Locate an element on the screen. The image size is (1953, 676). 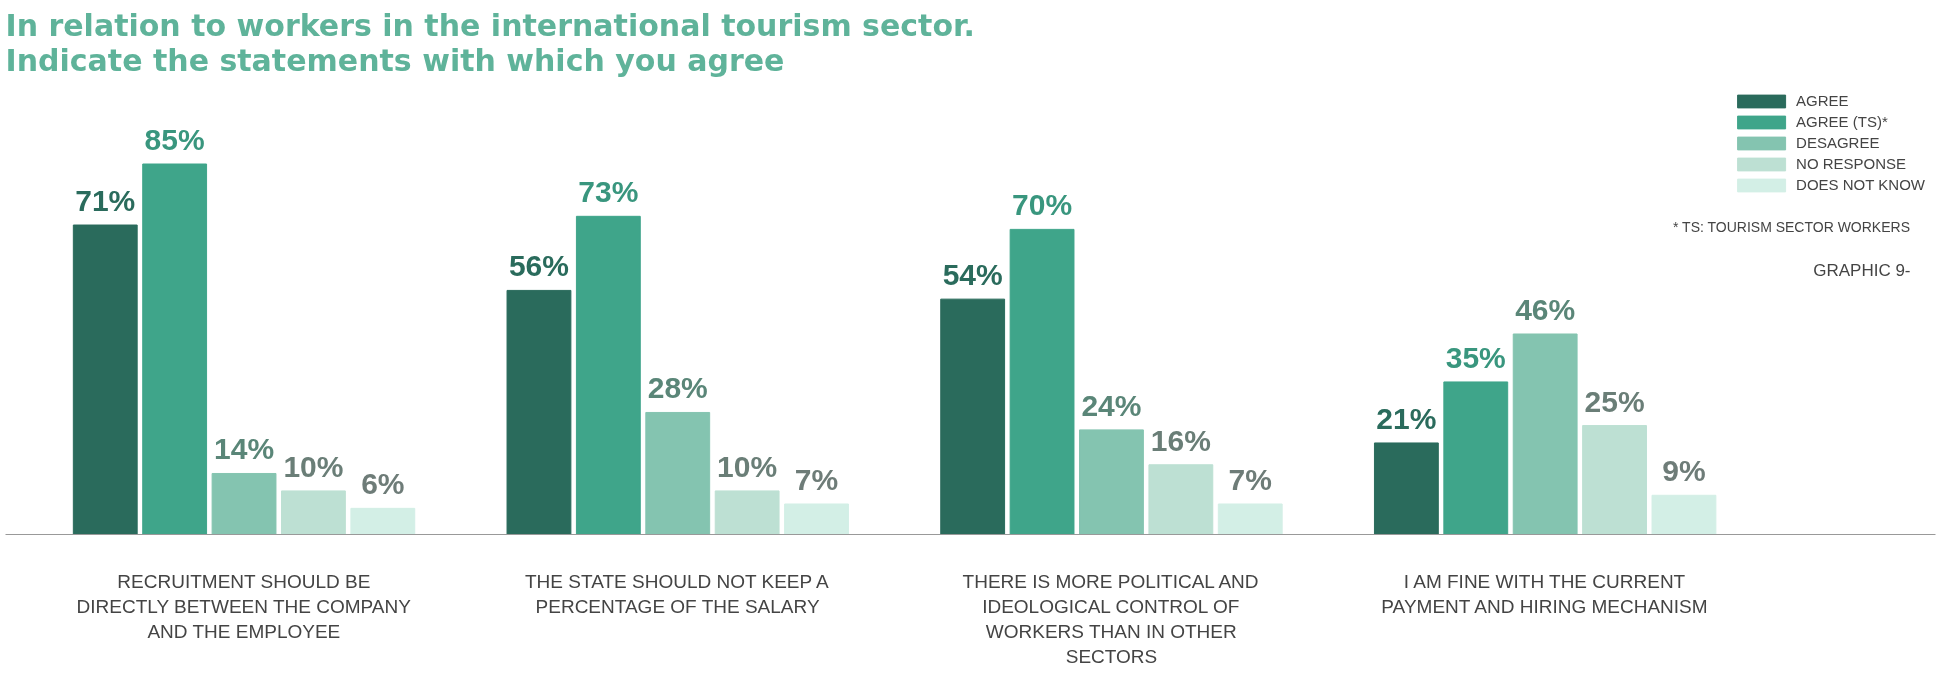
legend-label: NO RESPONSE is located at coordinates (1851, 163).